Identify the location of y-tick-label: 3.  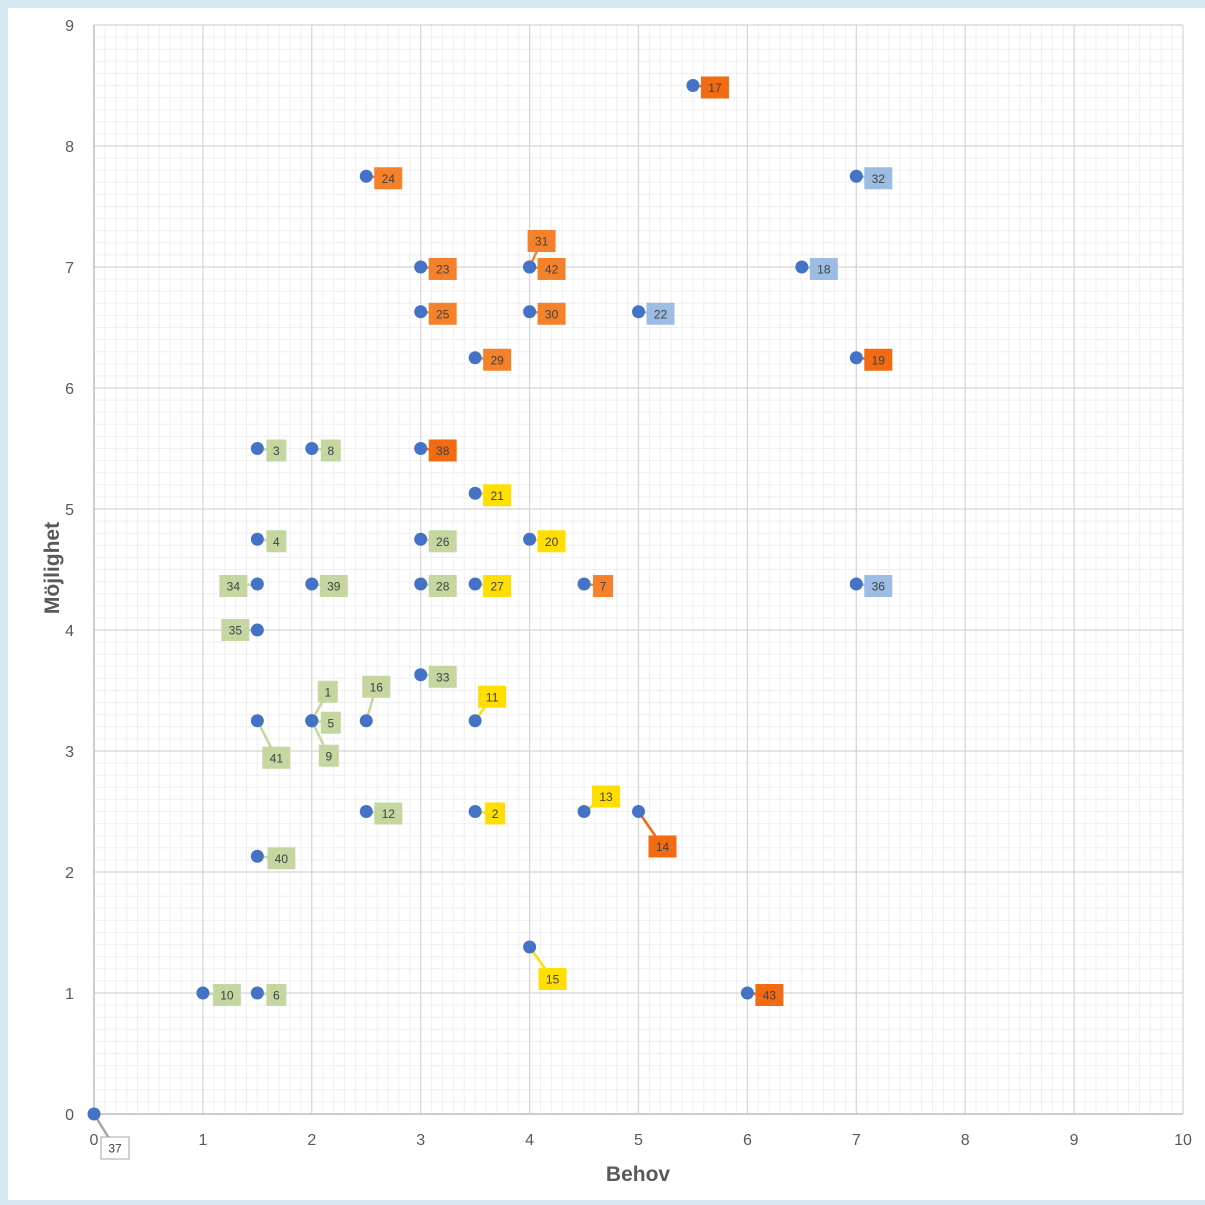
(69, 752).